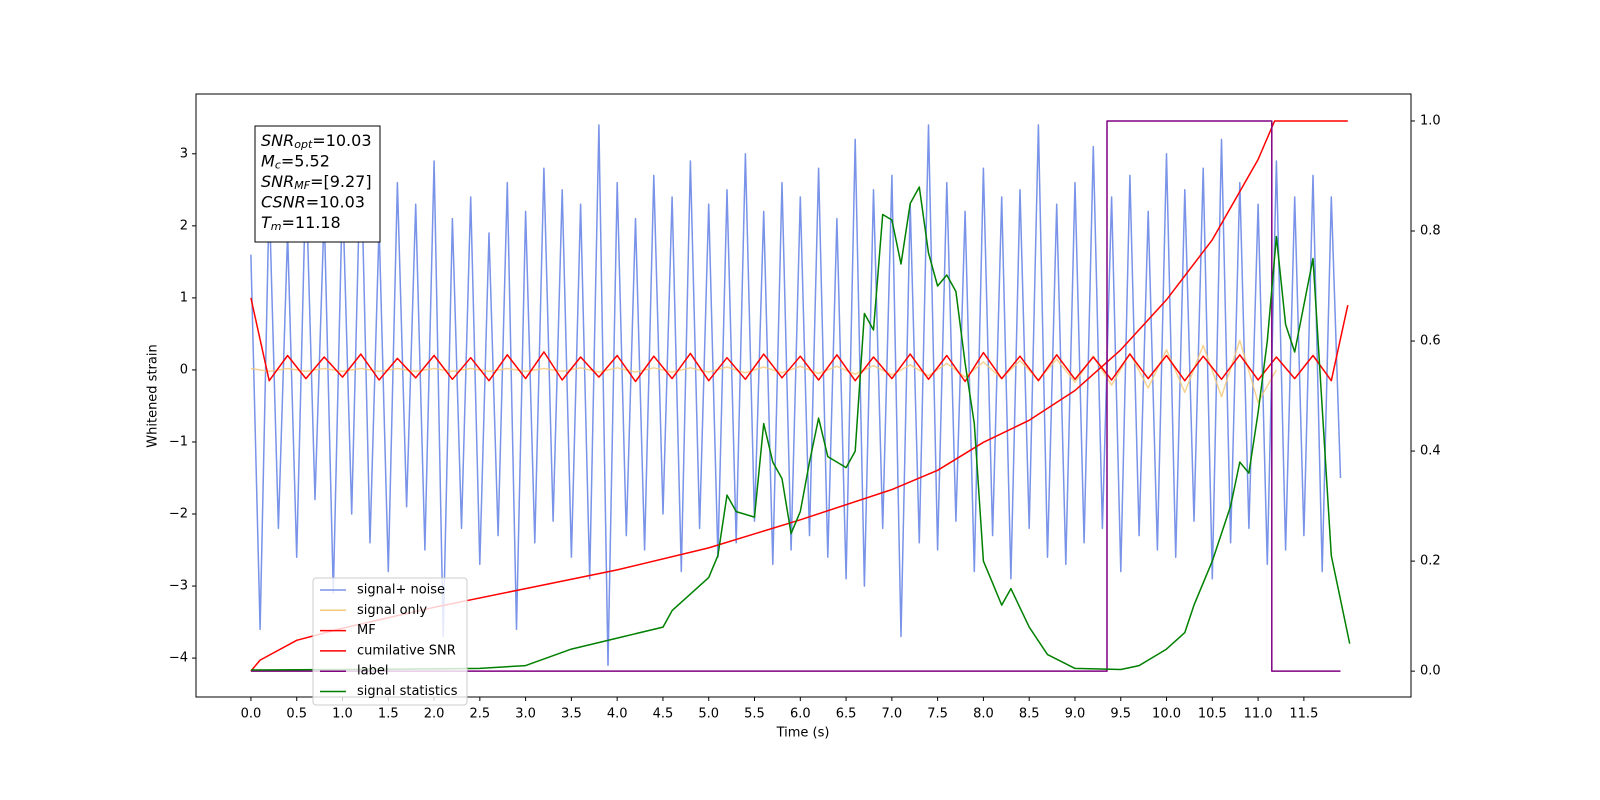 This screenshot has width=1600, height=800. I want to click on x-tick-label: 11.0, so click(1258, 714).